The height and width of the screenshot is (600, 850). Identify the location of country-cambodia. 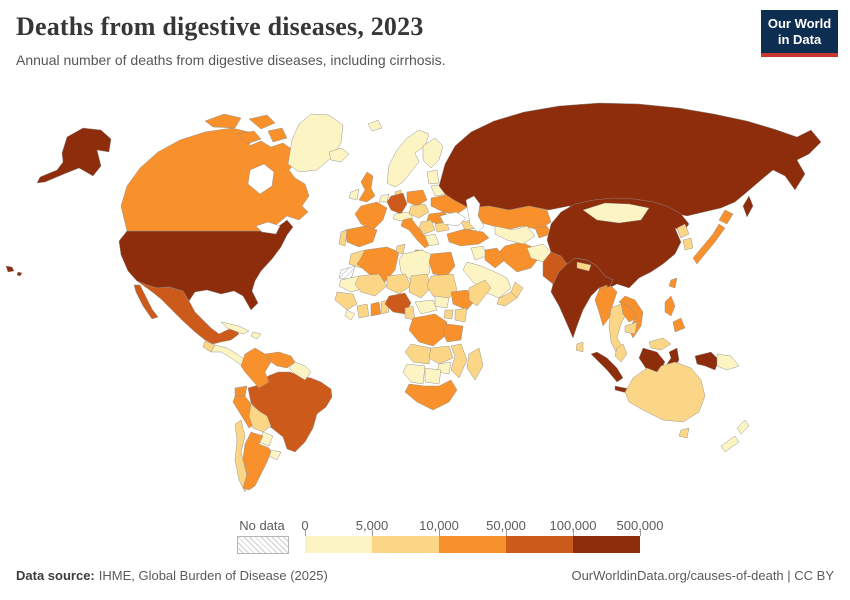
(631, 328).